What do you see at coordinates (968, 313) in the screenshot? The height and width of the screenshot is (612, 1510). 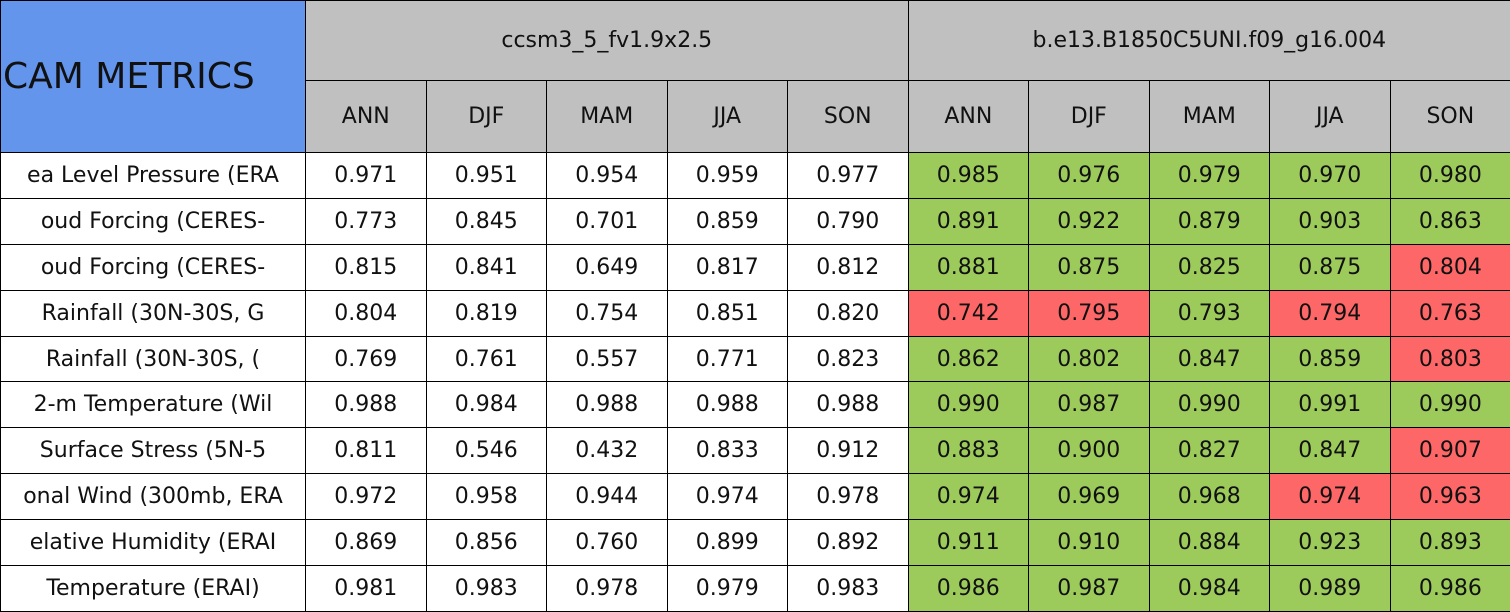 I see `metric-value: 0.742` at bounding box center [968, 313].